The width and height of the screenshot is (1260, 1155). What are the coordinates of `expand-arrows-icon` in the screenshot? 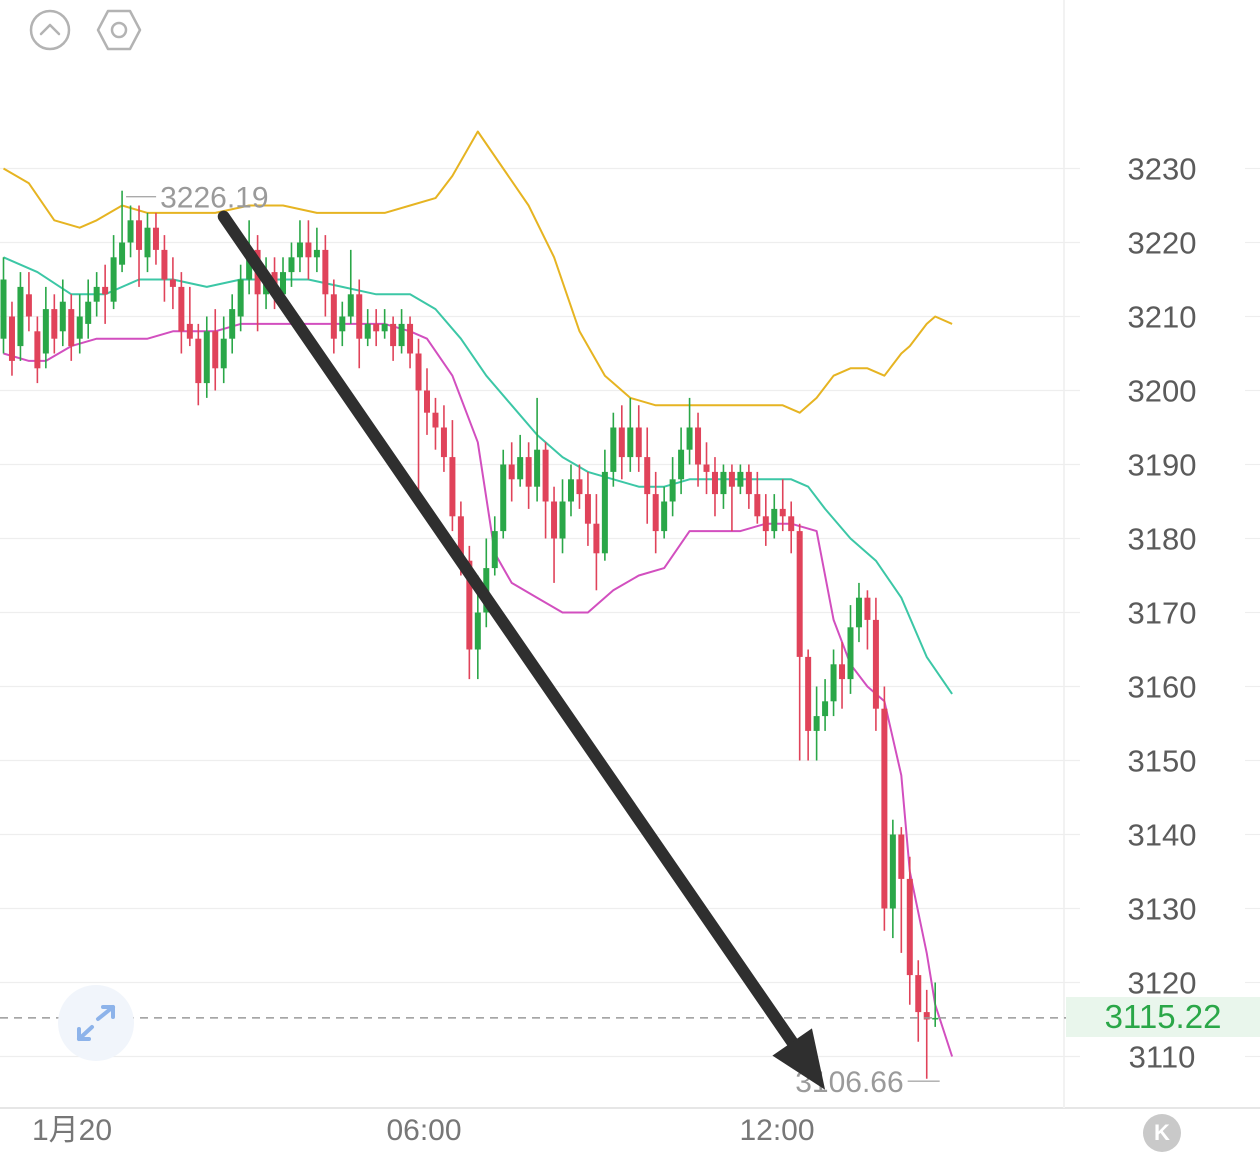 It's located at (96, 1023).